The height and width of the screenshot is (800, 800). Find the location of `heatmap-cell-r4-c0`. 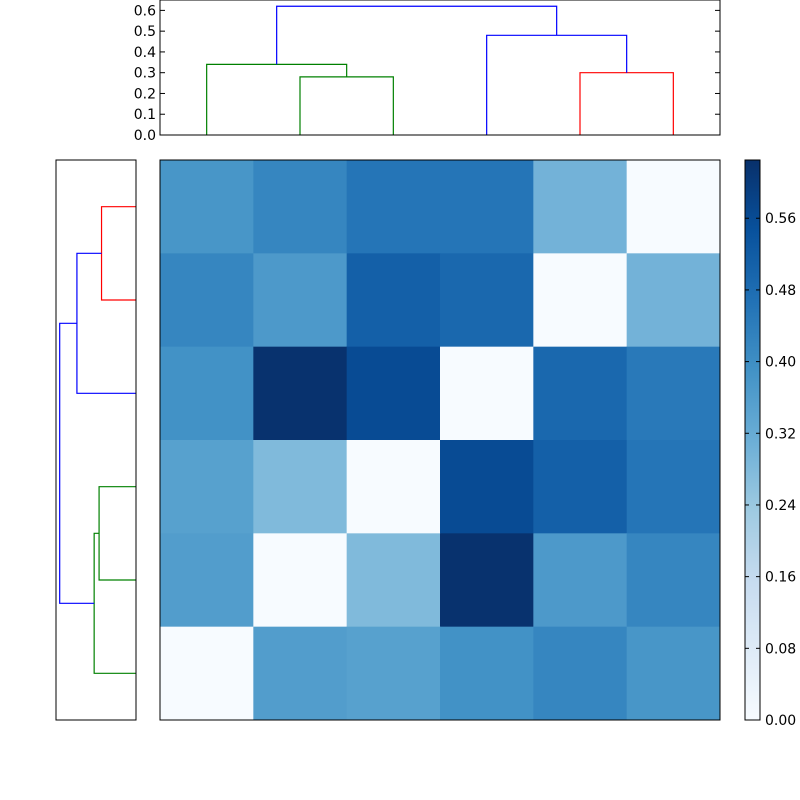

heatmap-cell-r4-c0 is located at coordinates (207, 580).